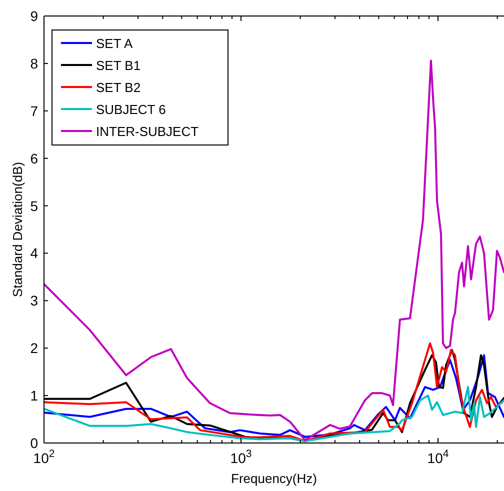 The image size is (504, 491). I want to click on y-tick-label: 9, so click(34, 16).